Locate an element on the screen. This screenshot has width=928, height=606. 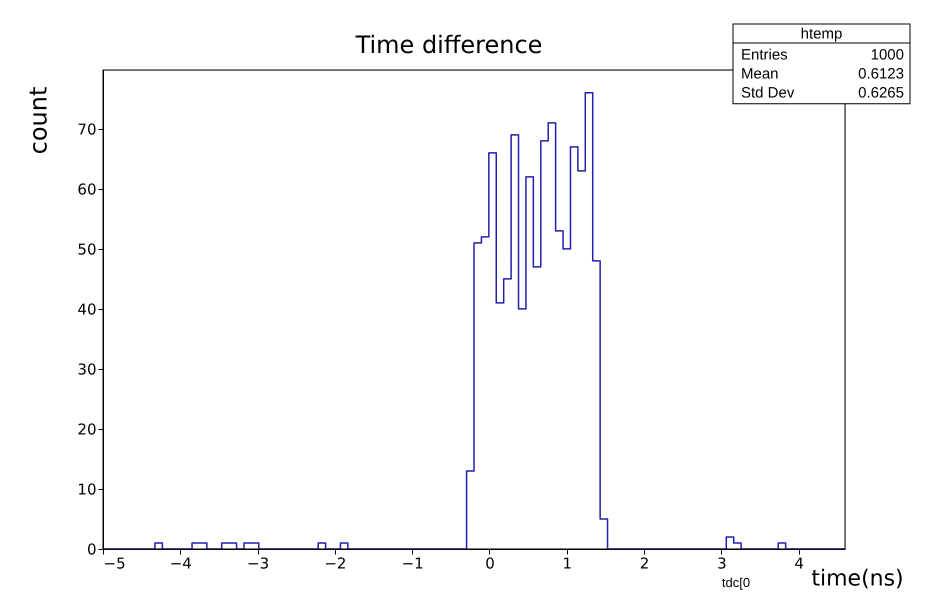
y-axis-title: count is located at coordinates (38, 120).